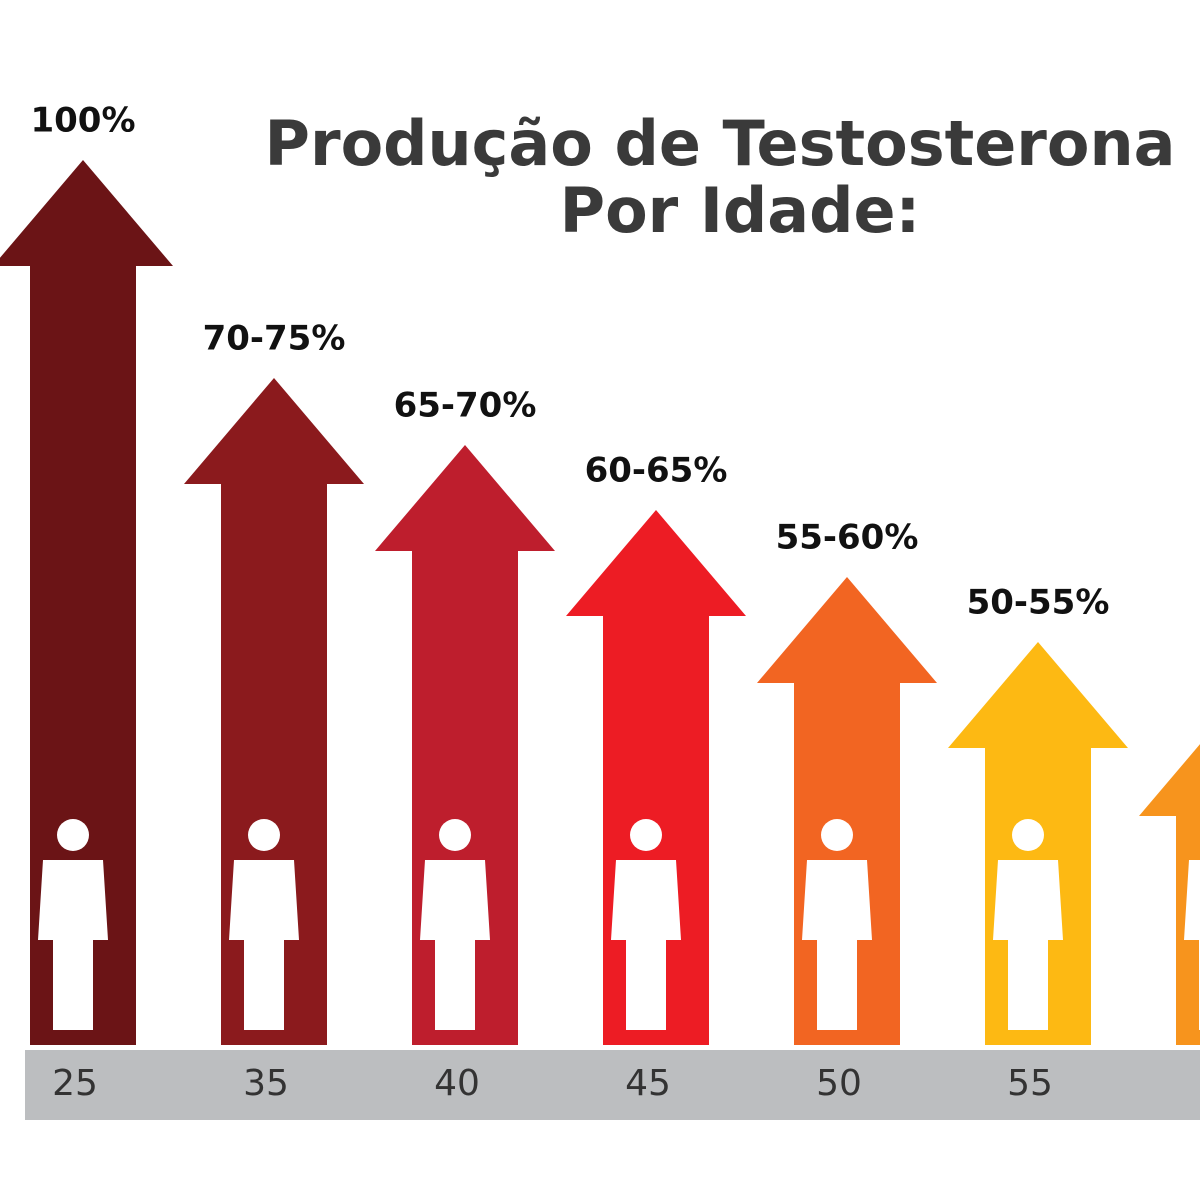  Describe the element at coordinates (82, 121) in the screenshot. I see `value-label: 100%` at that location.